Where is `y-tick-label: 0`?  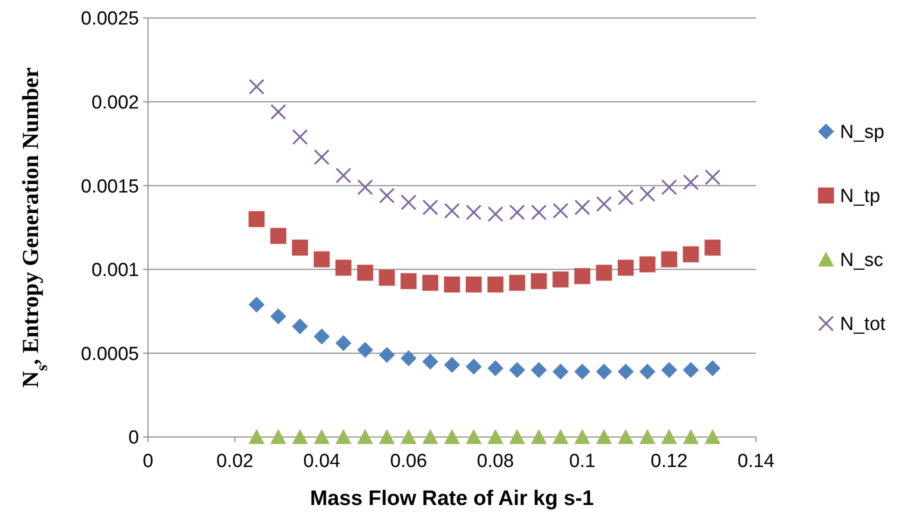
y-tick-label: 0 is located at coordinates (133, 438).